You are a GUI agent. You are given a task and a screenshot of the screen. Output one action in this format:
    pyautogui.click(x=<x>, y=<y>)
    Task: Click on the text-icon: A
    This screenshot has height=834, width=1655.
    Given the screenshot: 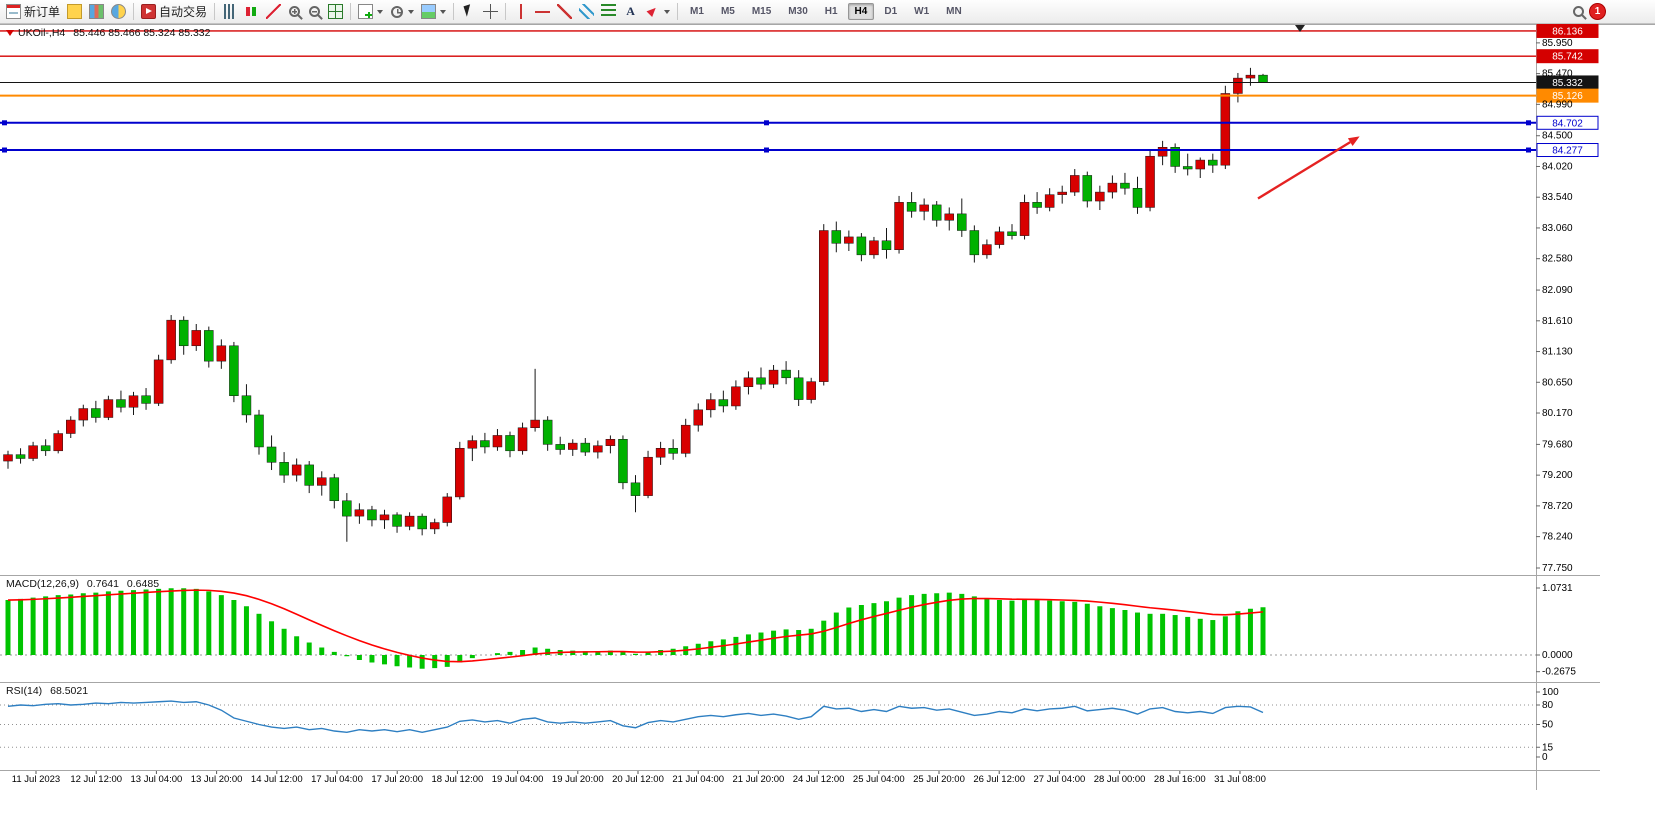 What is the action you would take?
    pyautogui.click(x=630, y=11)
    